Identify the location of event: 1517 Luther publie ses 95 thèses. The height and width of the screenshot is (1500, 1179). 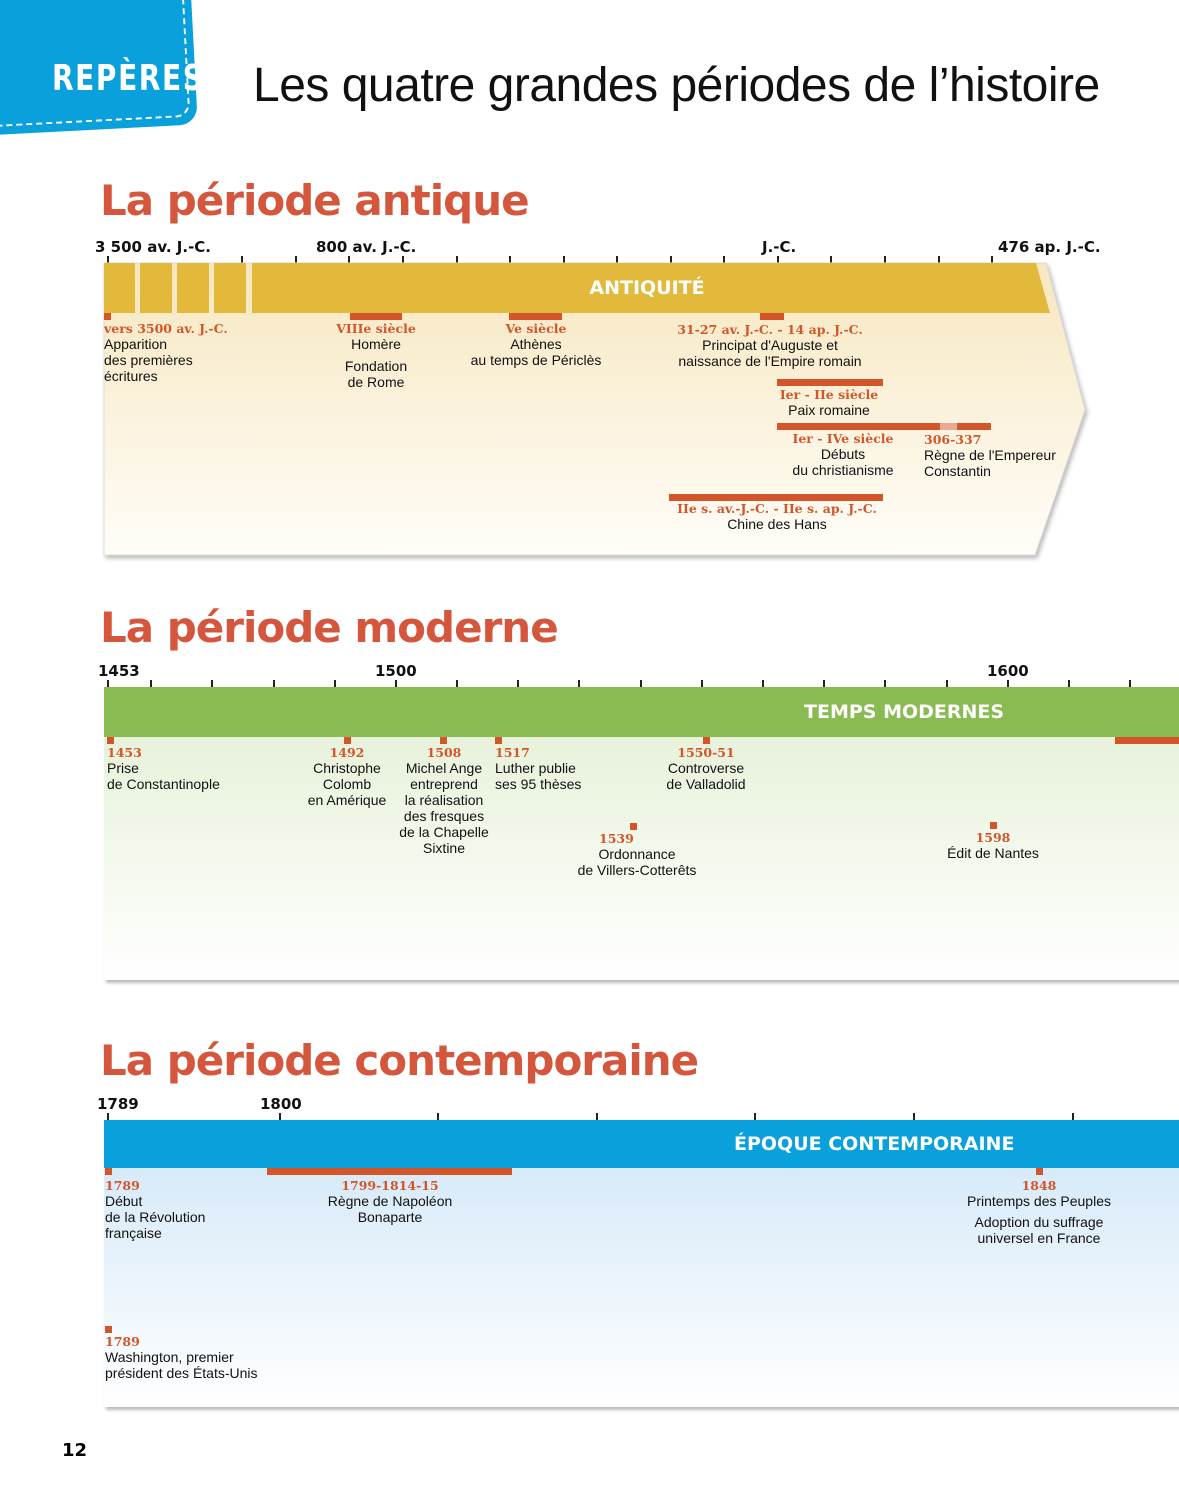
(538, 769).